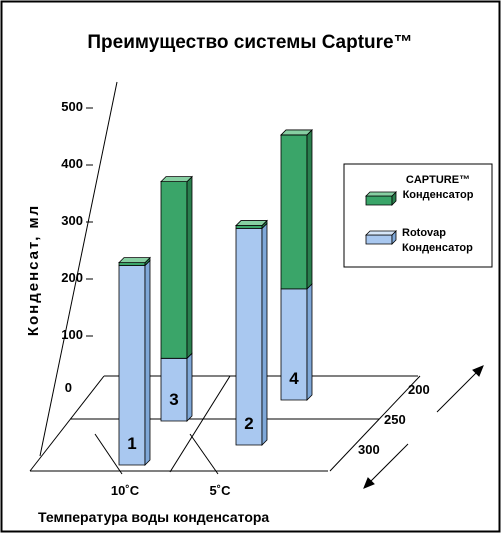  What do you see at coordinates (294, 378) in the screenshot?
I see `bar-label-4: 4` at bounding box center [294, 378].